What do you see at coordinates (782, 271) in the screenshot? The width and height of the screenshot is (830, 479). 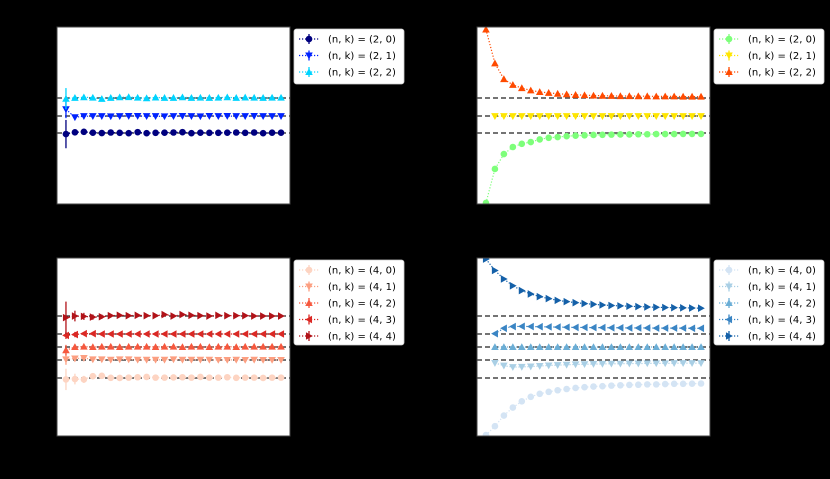 I see `legend-label: (n, k) = (4, 0)` at bounding box center [782, 271].